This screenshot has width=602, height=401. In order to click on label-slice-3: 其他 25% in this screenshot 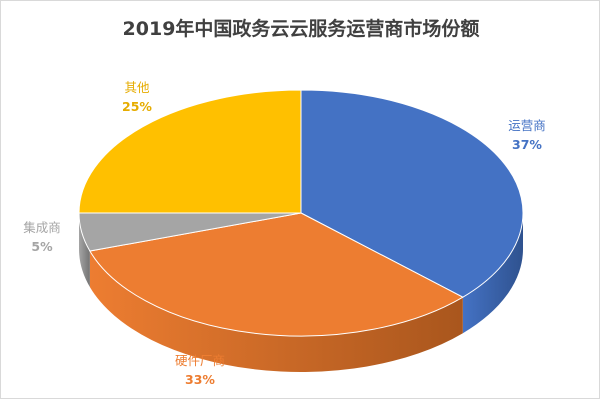, I will do `click(137, 97)`.